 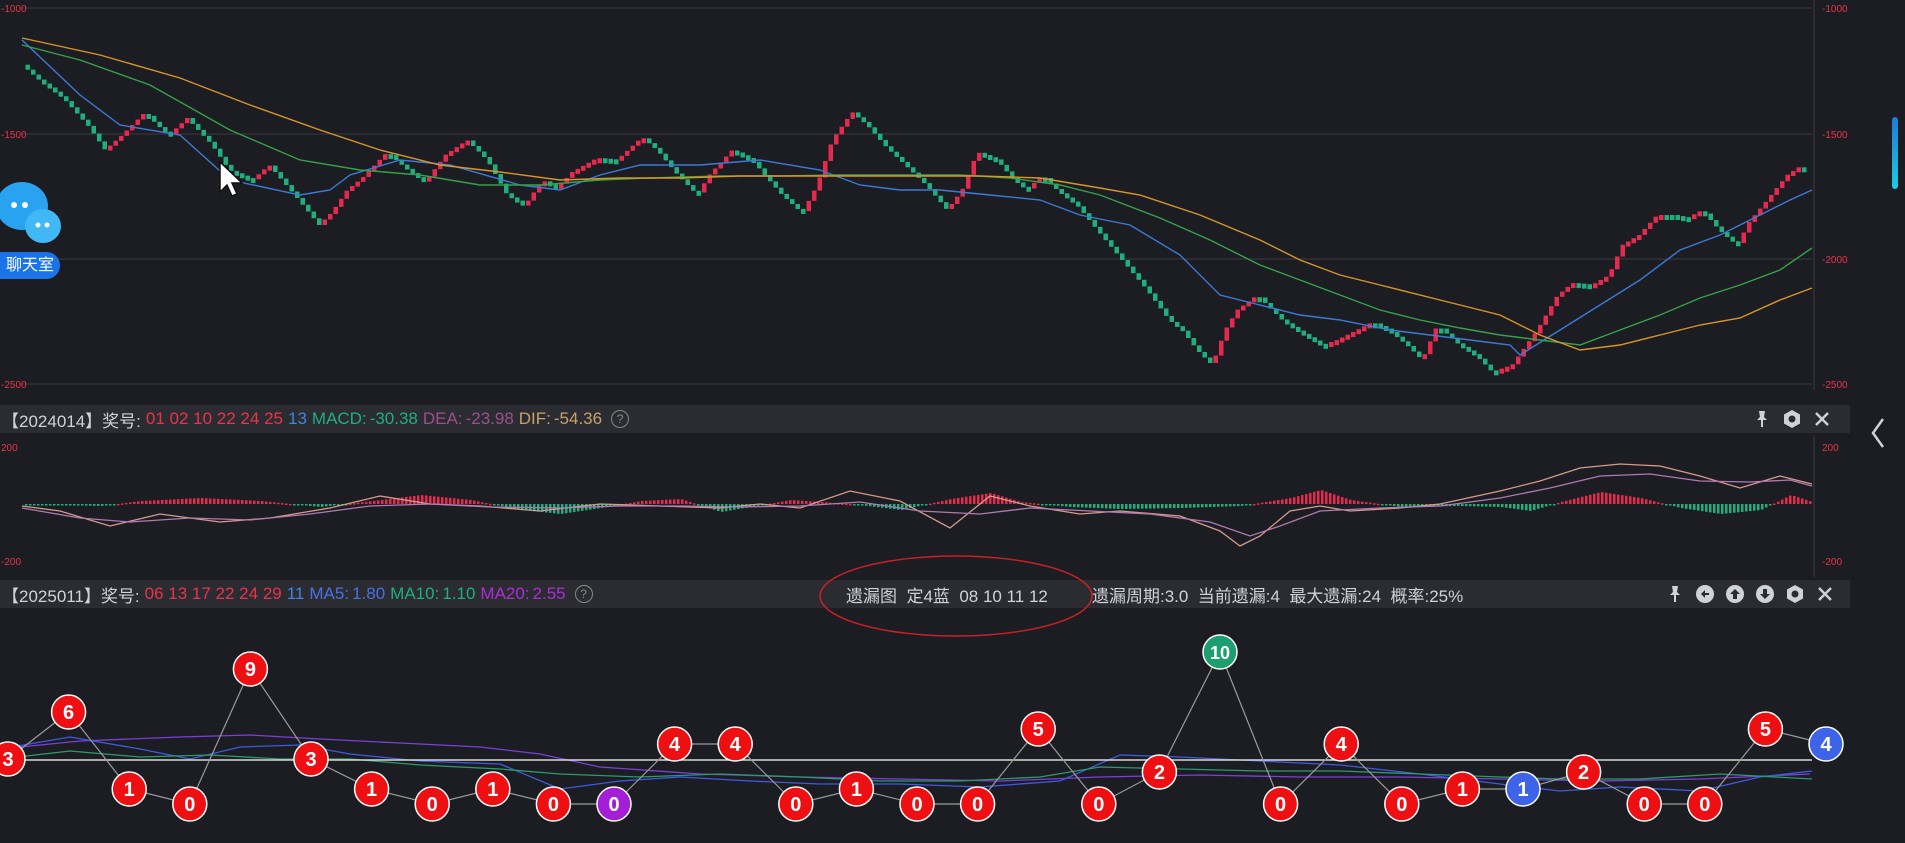 I want to click on omission-ball: 1, so click(x=1523, y=789).